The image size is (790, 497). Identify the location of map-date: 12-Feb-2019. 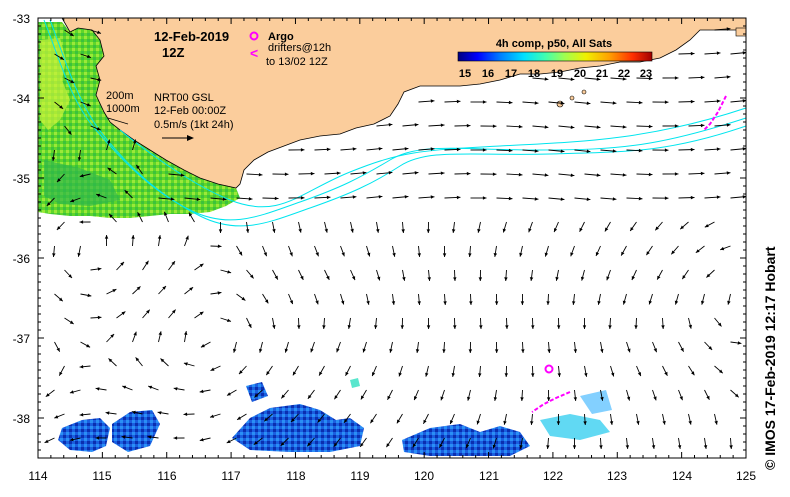
(191, 36).